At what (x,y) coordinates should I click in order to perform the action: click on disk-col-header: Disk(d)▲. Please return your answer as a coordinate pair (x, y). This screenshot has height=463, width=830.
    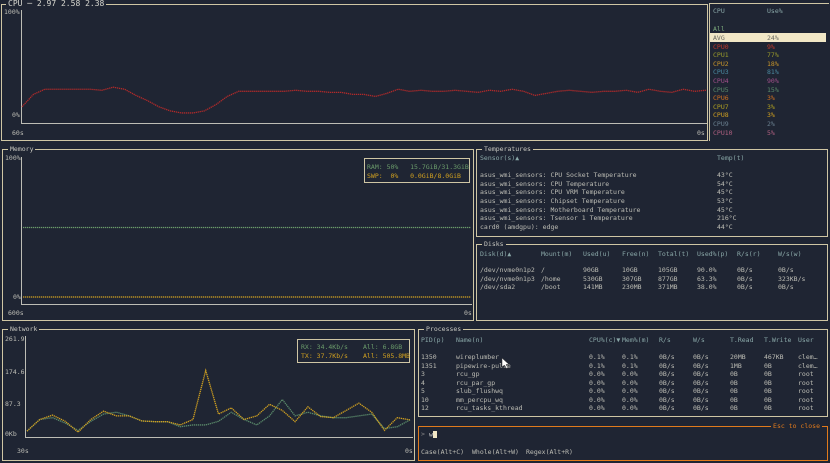
    Looking at the image, I should click on (496, 254).